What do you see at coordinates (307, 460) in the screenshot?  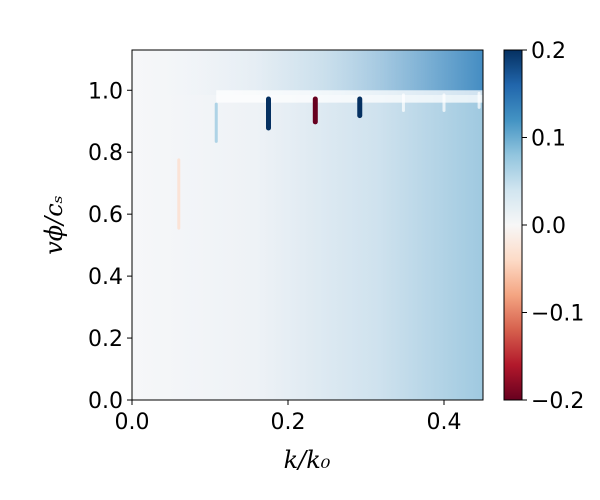 I see `x-axis-label: k/k₀` at bounding box center [307, 460].